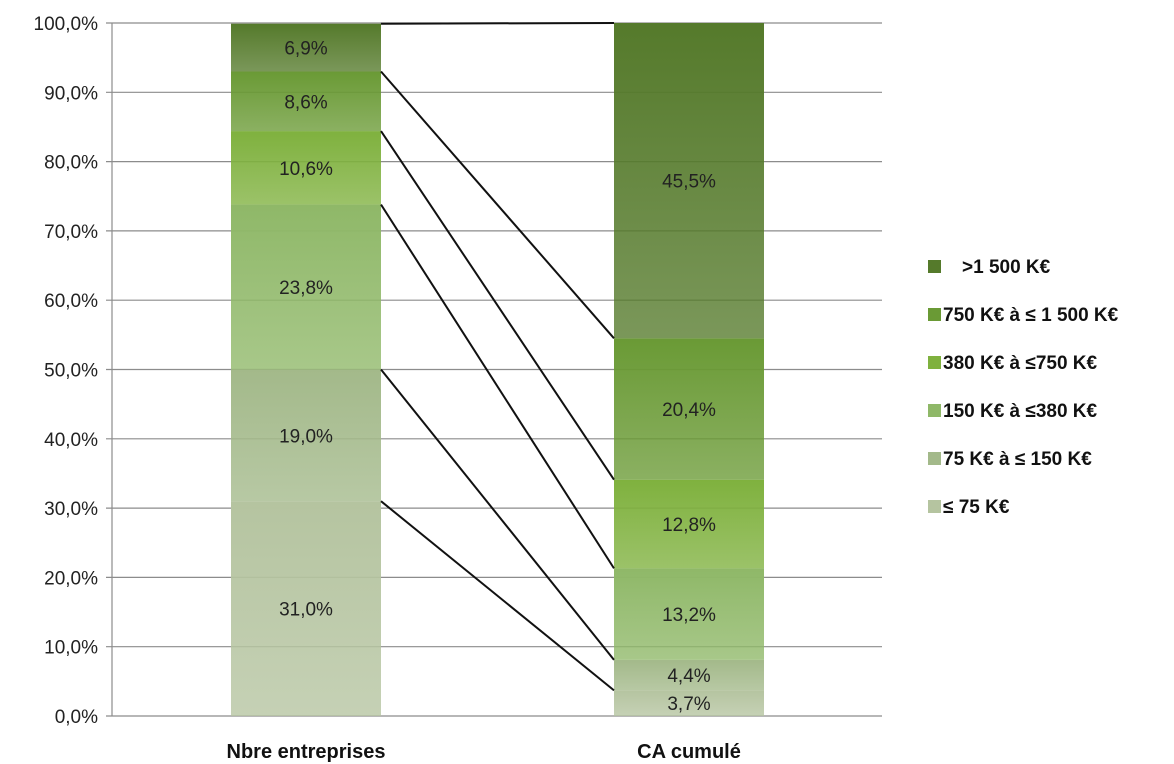 Image resolution: width=1174 pixels, height=764 pixels. Describe the element at coordinates (71, 648) in the screenshot. I see `y-tick-label: 10,0%` at that location.